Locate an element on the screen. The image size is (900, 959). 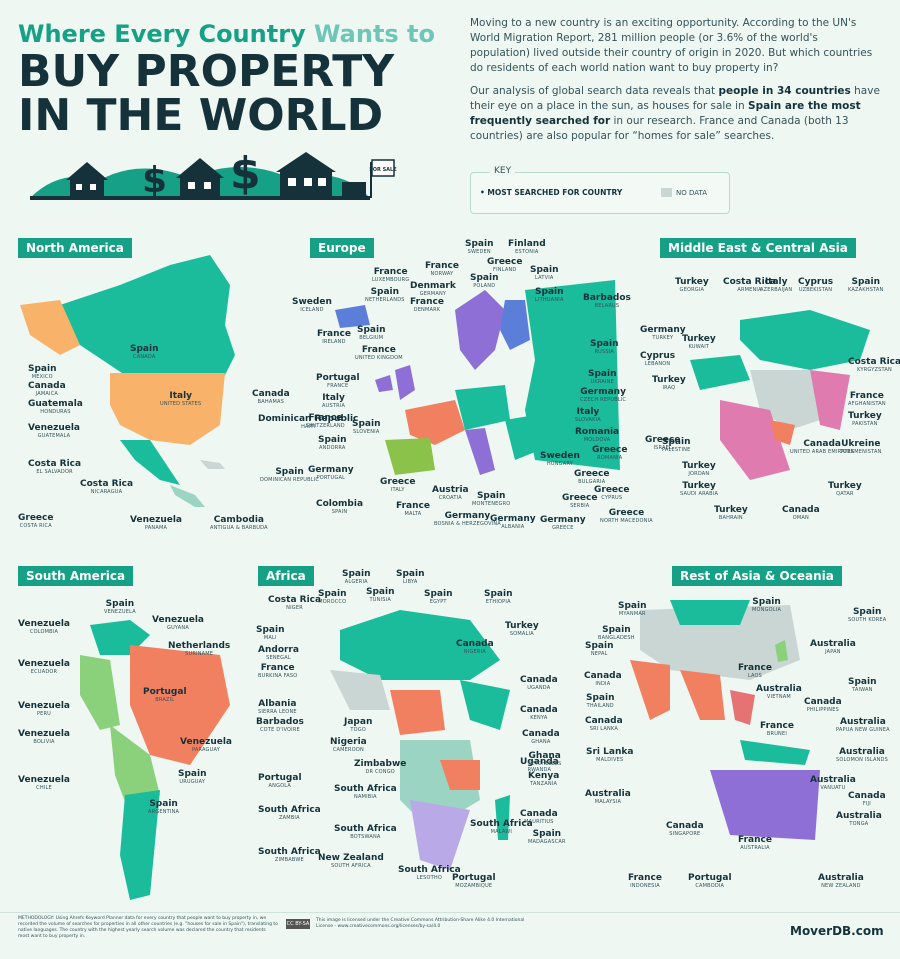
country-label: Nigeria CAMEROON is located at coordinates (348, 746).